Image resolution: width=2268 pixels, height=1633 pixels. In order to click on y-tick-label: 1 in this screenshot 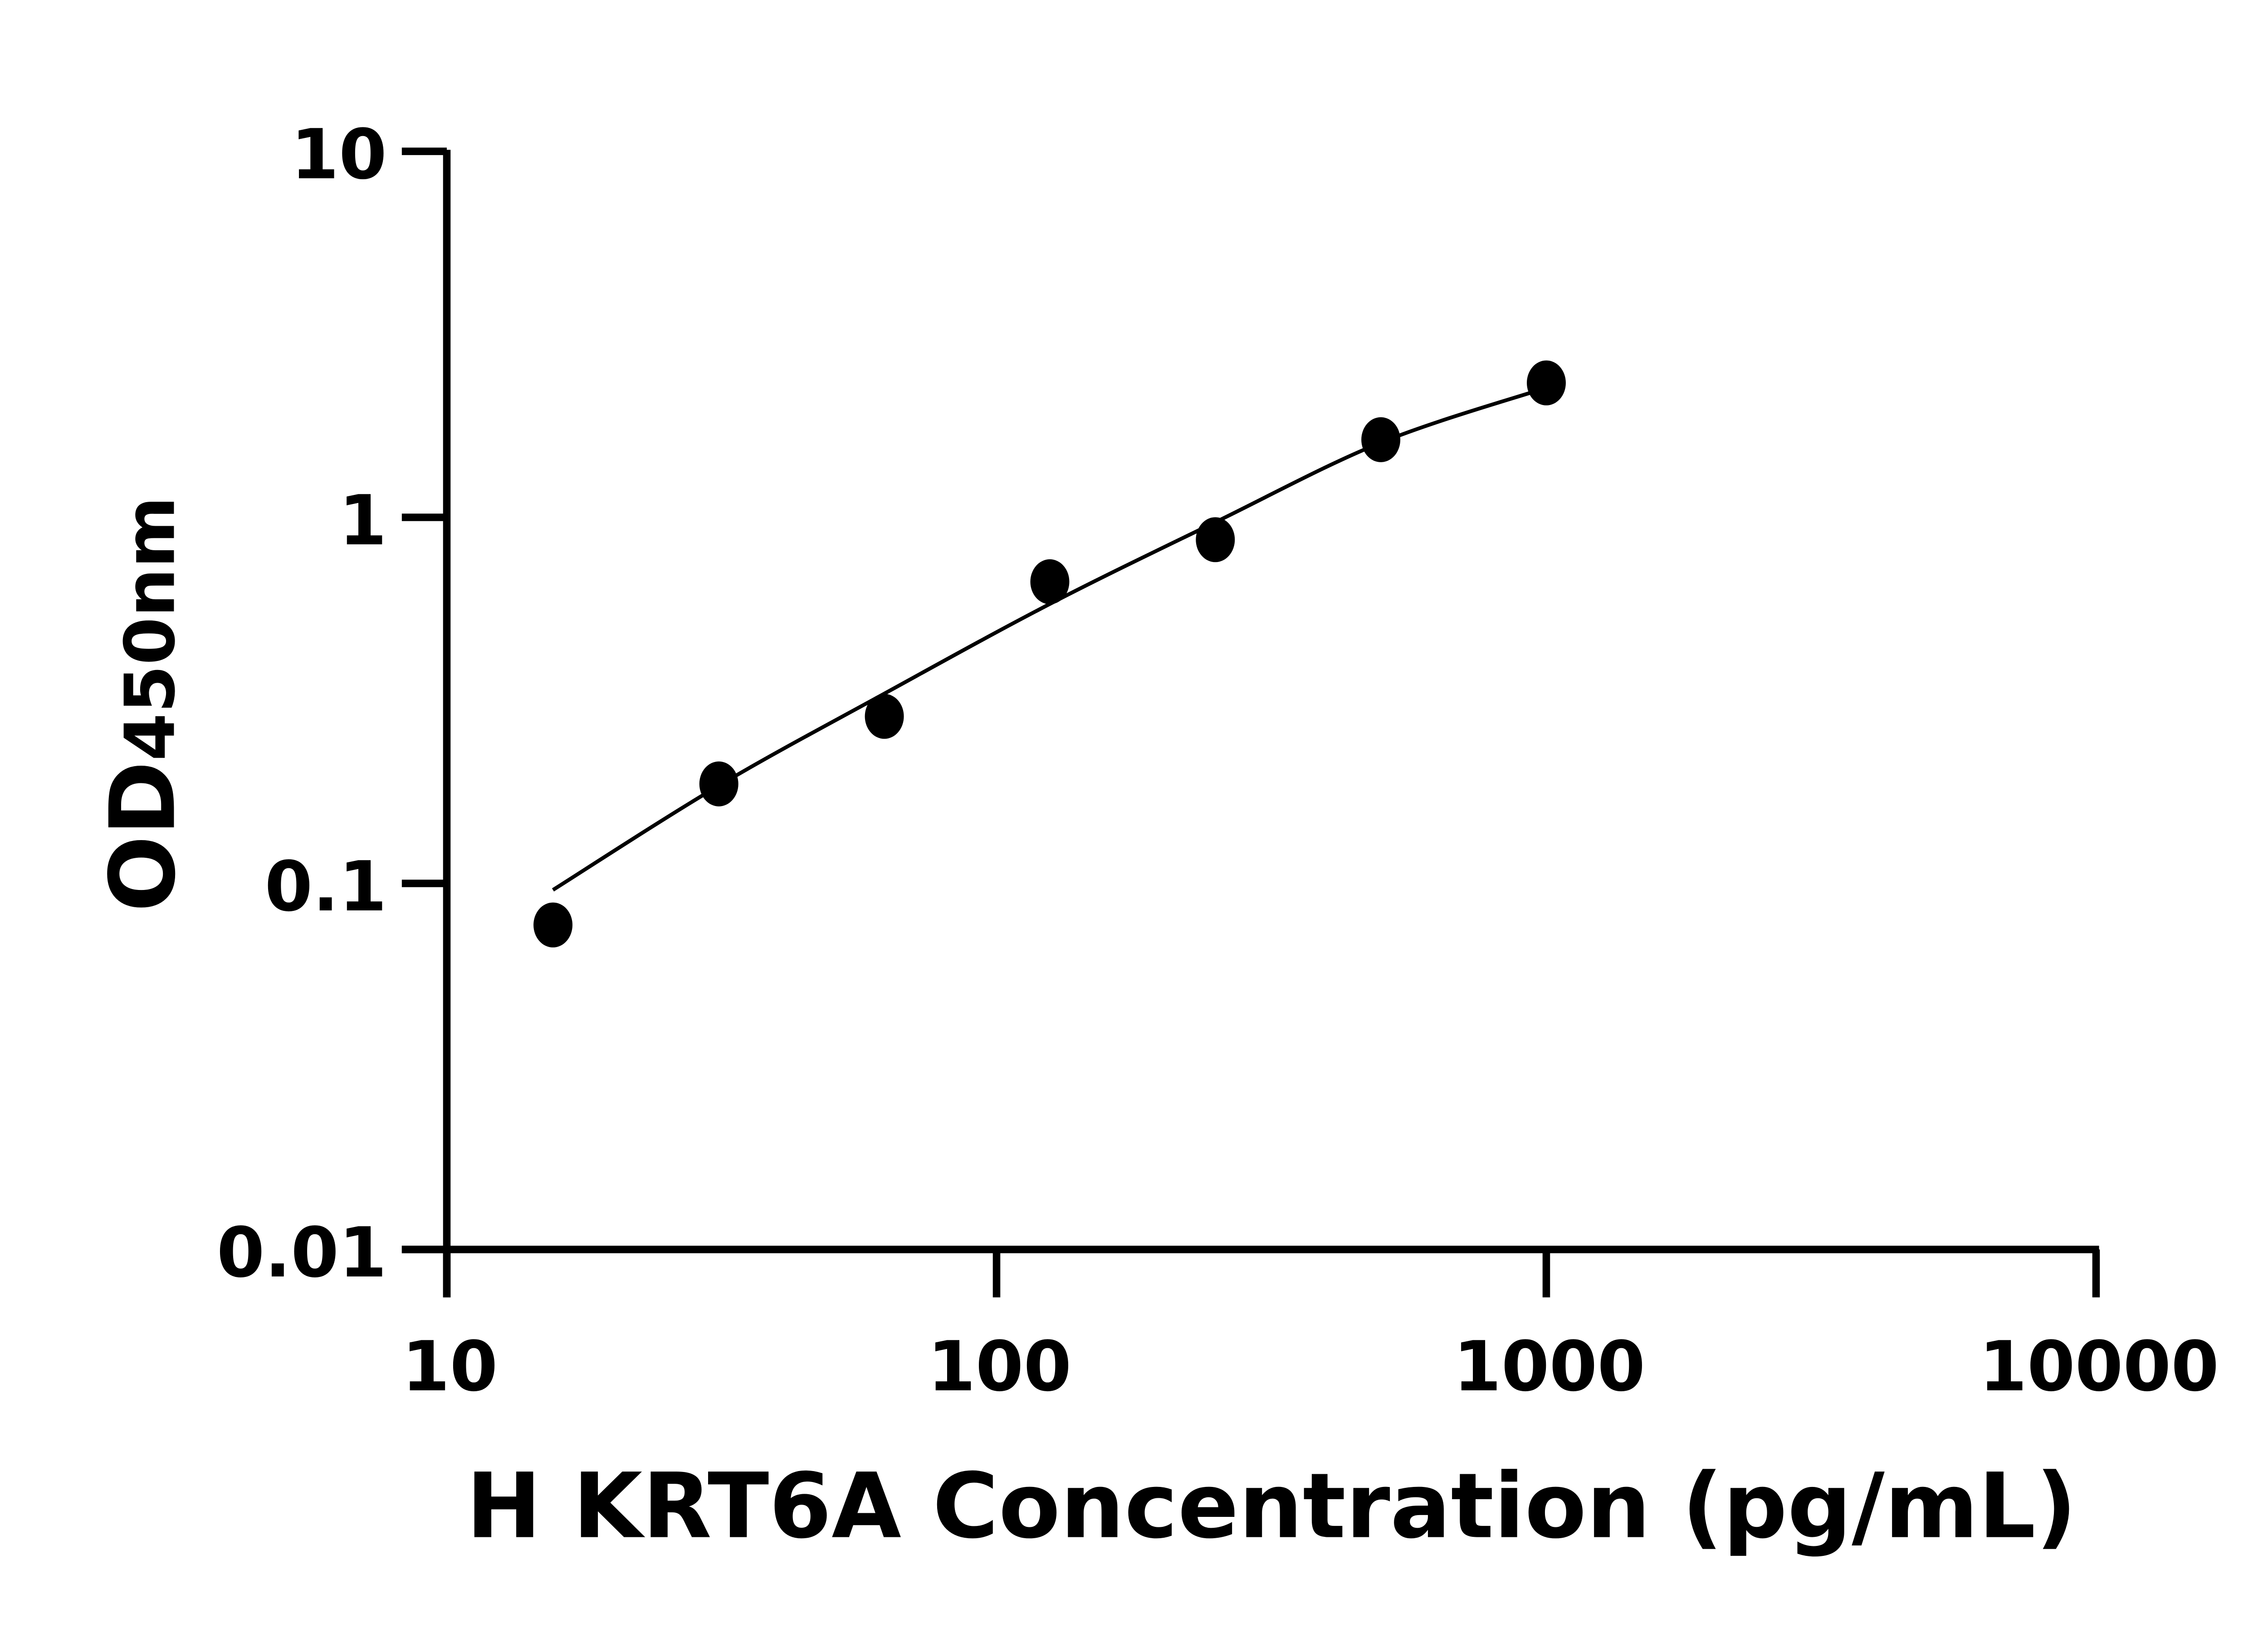, I will do `click(363, 520)`.